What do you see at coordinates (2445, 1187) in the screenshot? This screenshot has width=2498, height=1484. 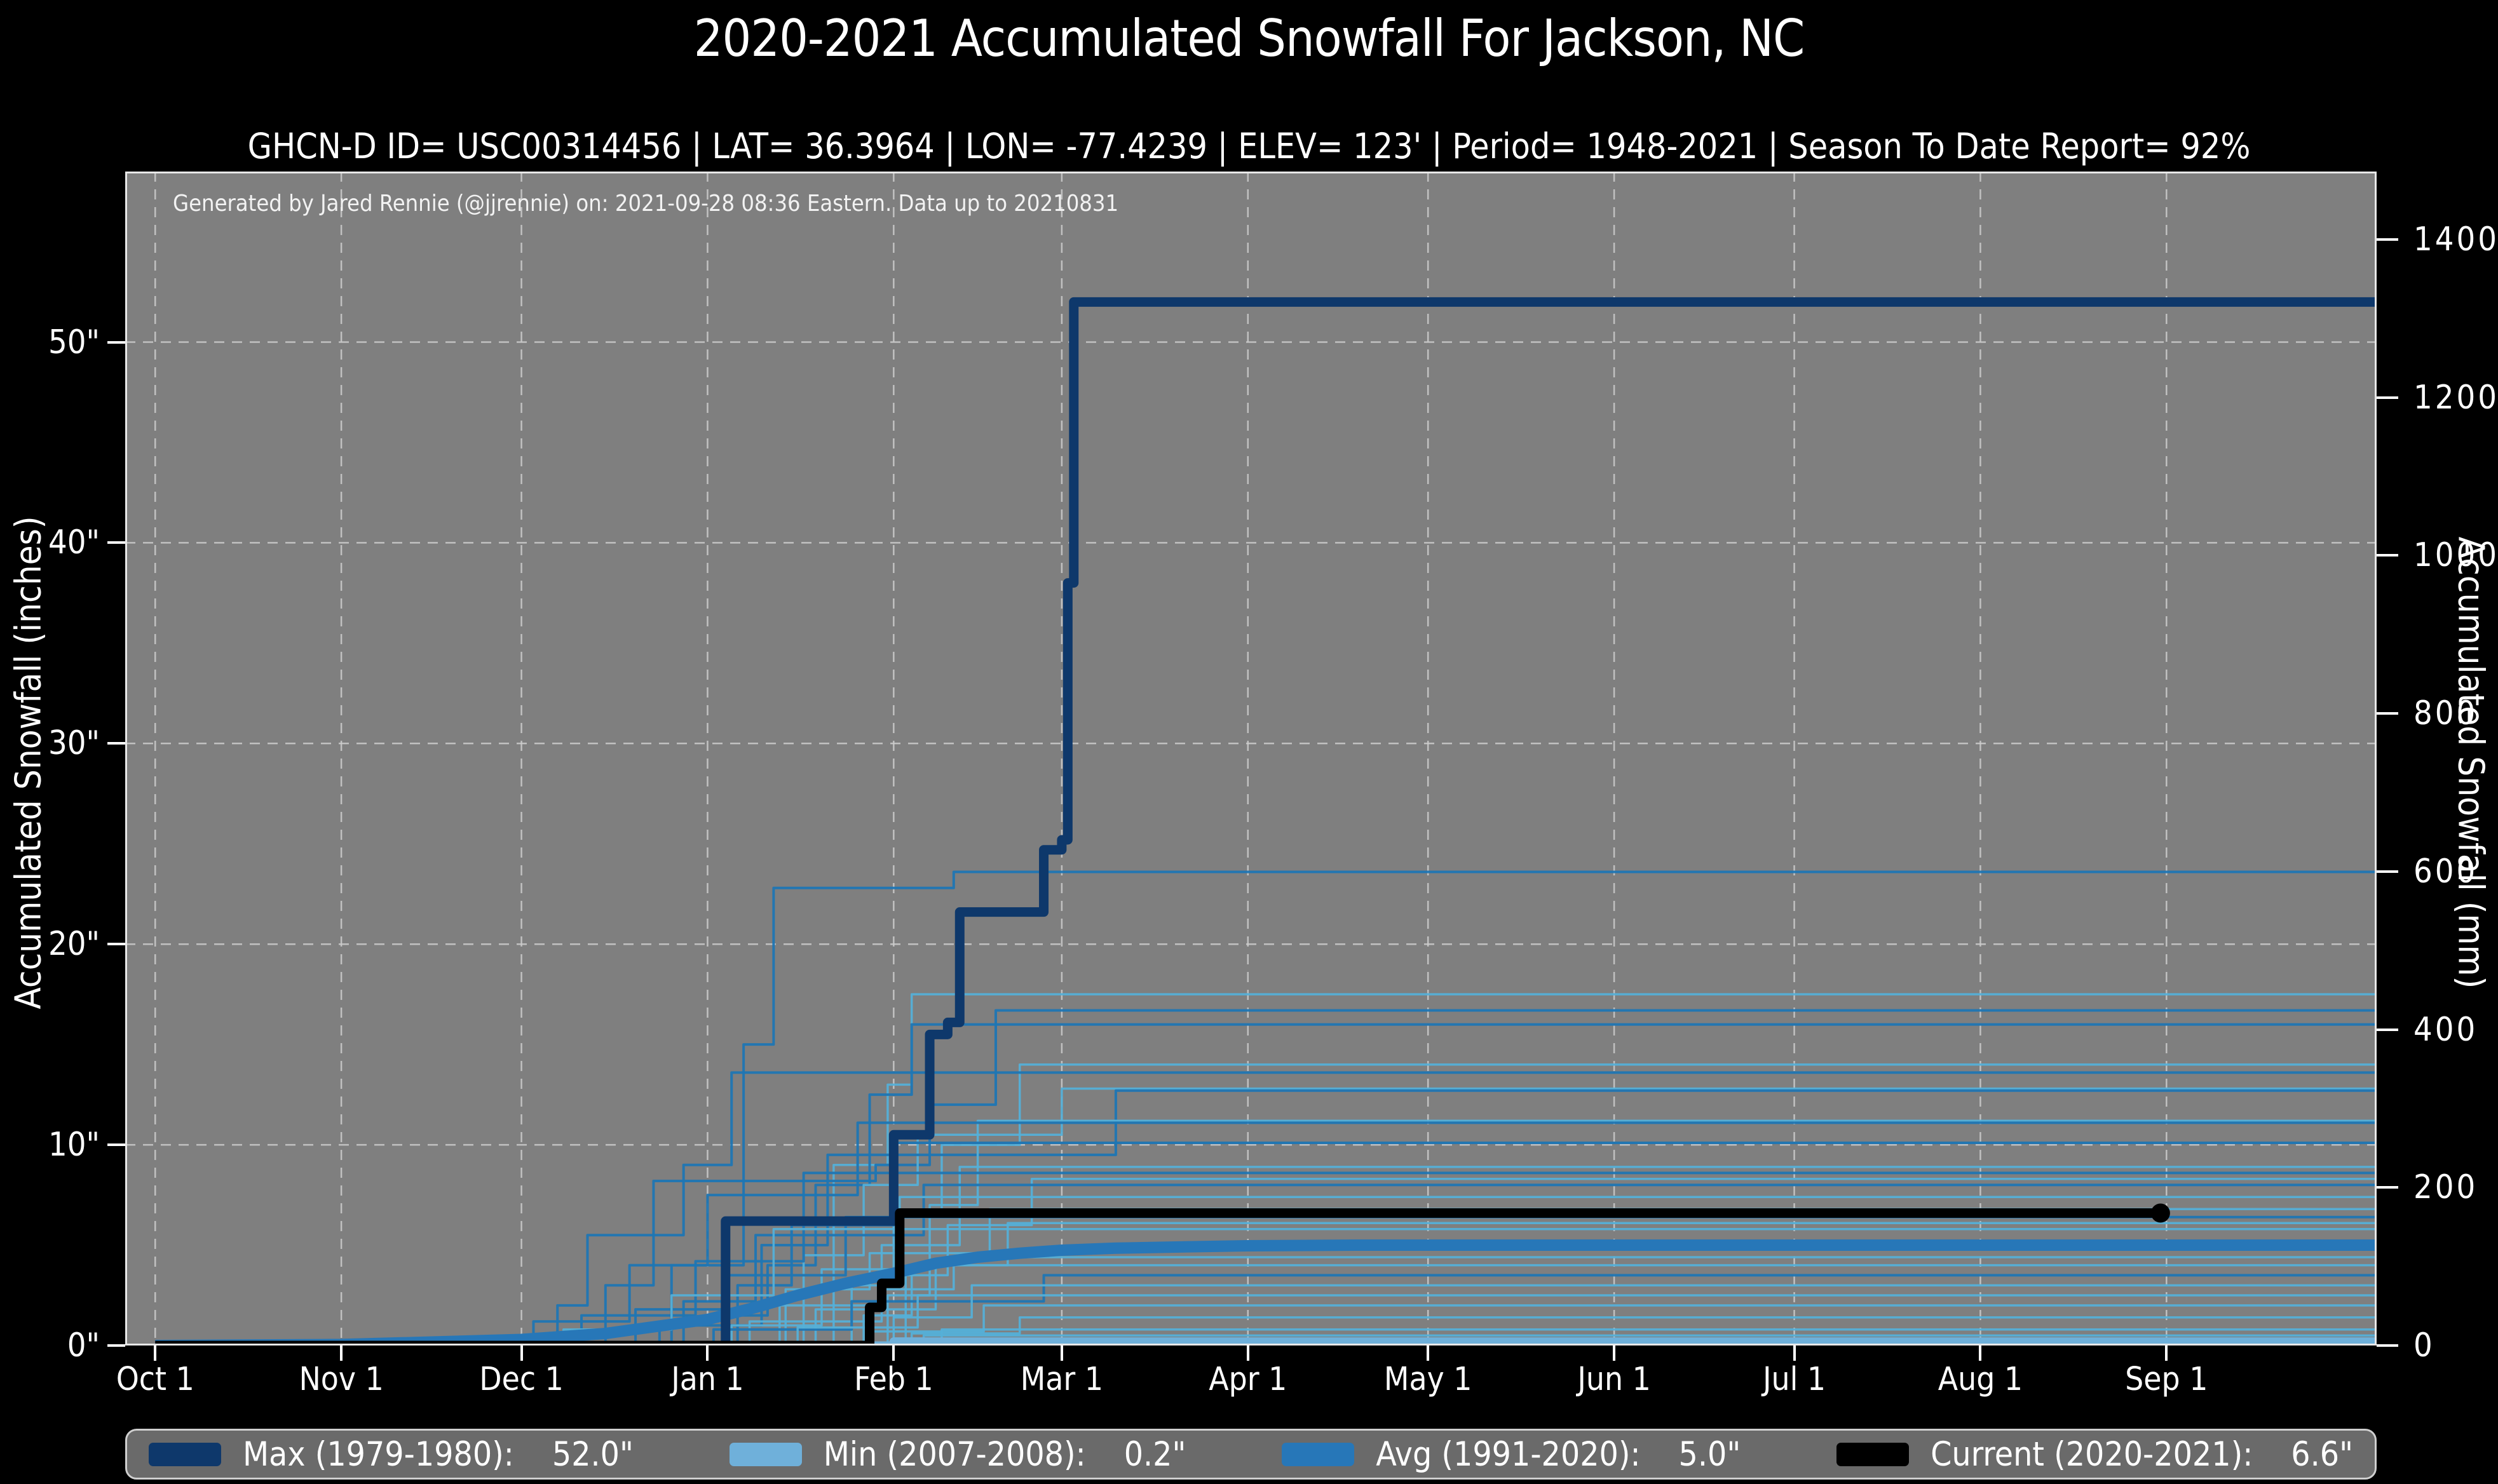 I see `y-tick-label-mm: 200` at bounding box center [2445, 1187].